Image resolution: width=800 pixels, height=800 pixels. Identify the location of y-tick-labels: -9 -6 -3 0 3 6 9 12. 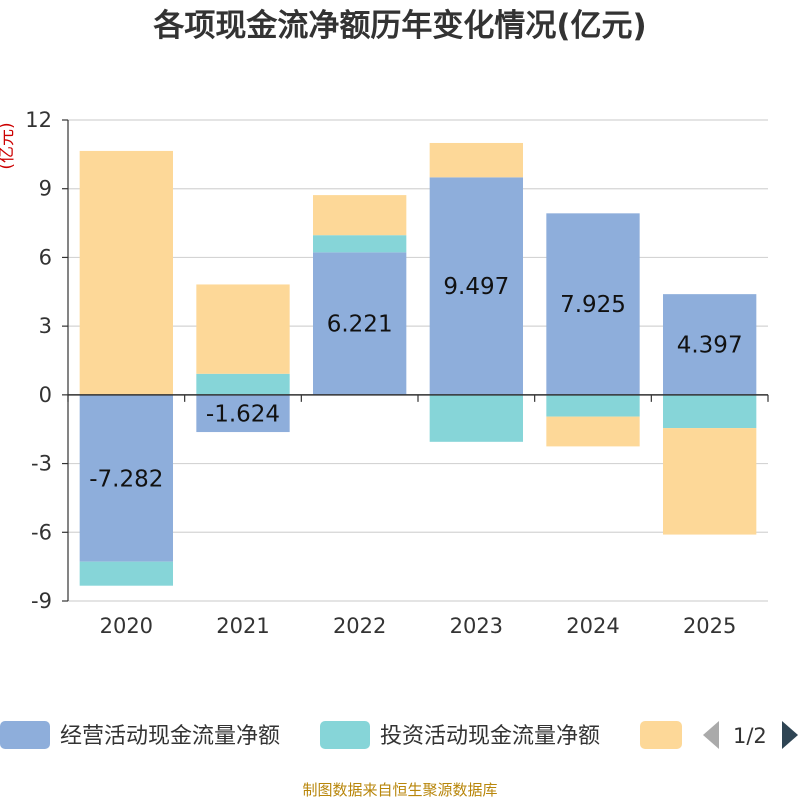
(38, 360).